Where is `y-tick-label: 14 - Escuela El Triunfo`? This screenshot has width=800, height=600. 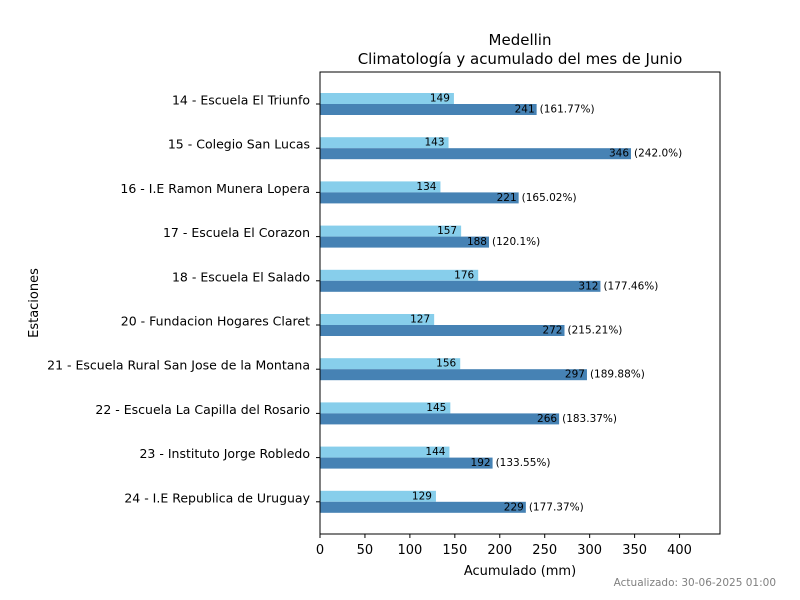 y-tick-label: 14 - Escuela El Triunfo is located at coordinates (241, 100).